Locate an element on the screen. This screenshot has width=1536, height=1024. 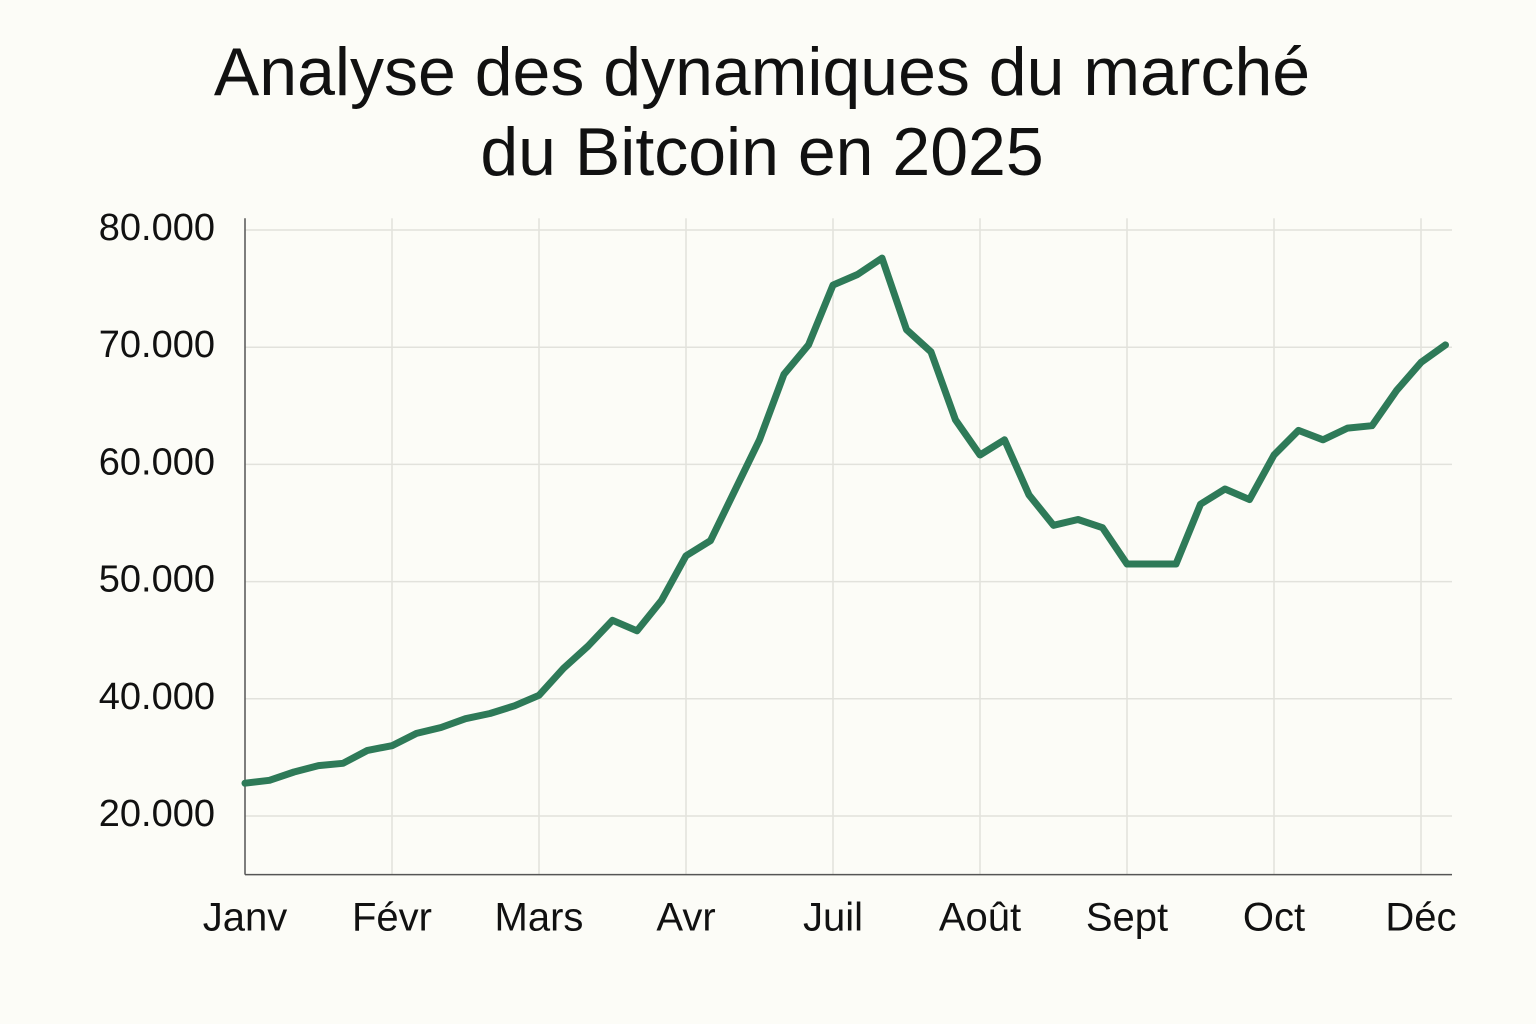
x-tick-label: Avr is located at coordinates (685, 918).